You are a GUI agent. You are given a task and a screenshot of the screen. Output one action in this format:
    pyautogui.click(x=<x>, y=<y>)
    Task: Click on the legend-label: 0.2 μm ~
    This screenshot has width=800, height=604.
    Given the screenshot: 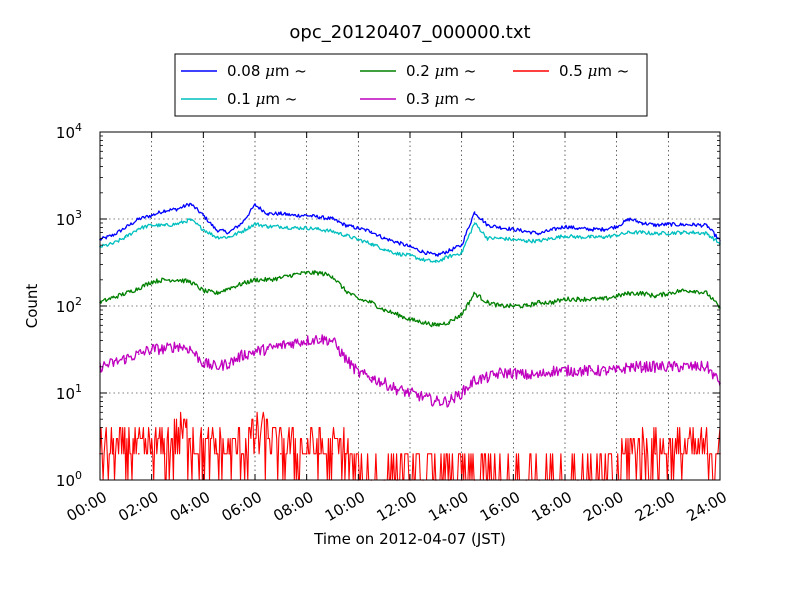 What is the action you would take?
    pyautogui.click(x=441, y=71)
    